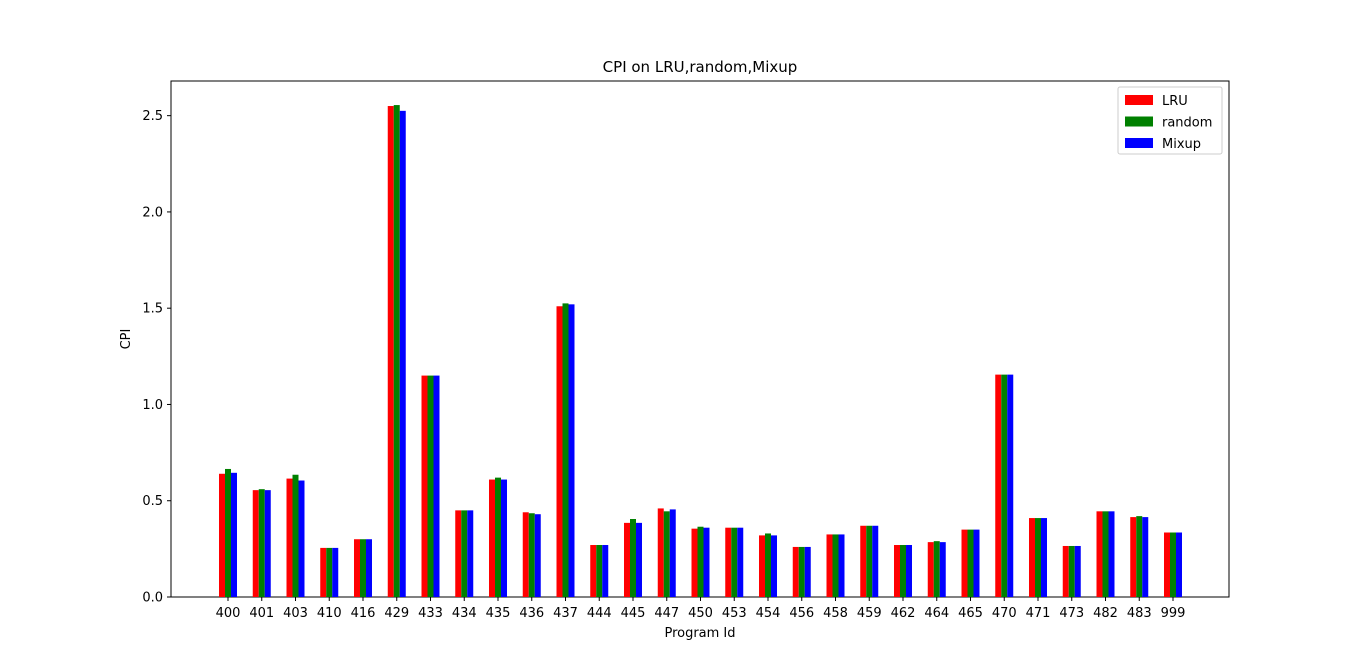 The height and width of the screenshot is (671, 1366). What do you see at coordinates (152, 501) in the screenshot?
I see `y-tick-label: 0.5` at bounding box center [152, 501].